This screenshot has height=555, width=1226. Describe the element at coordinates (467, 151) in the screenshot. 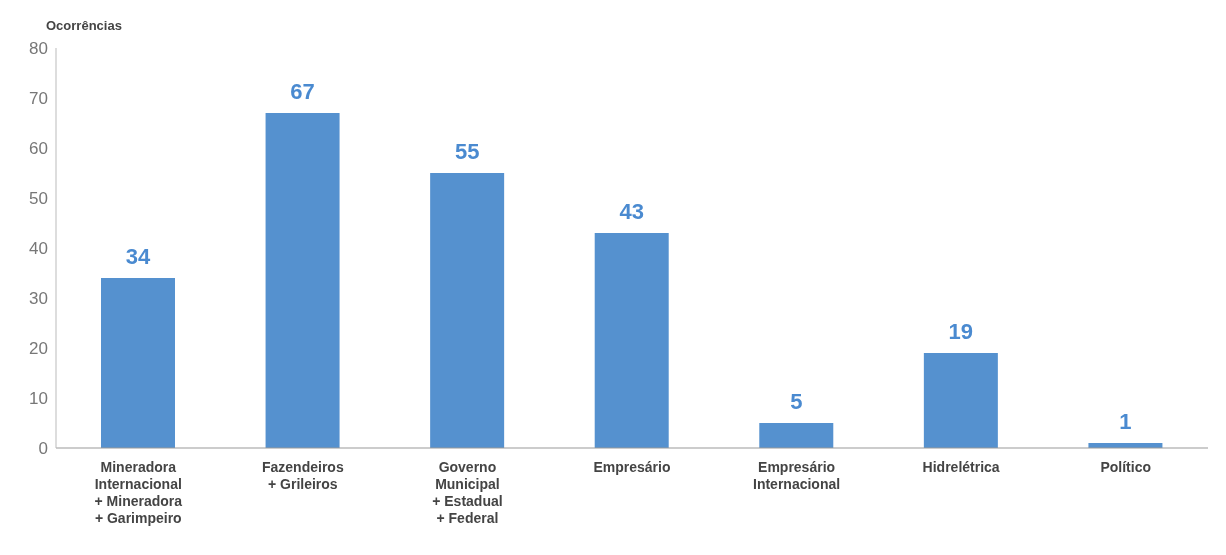

I see `data-label: 55` at that location.